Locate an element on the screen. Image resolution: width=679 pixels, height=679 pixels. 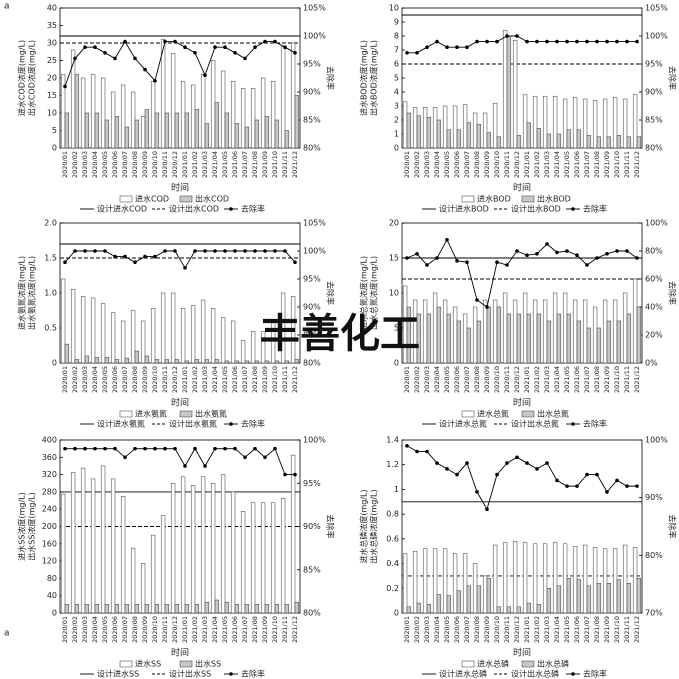
x-tick-label: 2020/05 is located at coordinates (447, 379).